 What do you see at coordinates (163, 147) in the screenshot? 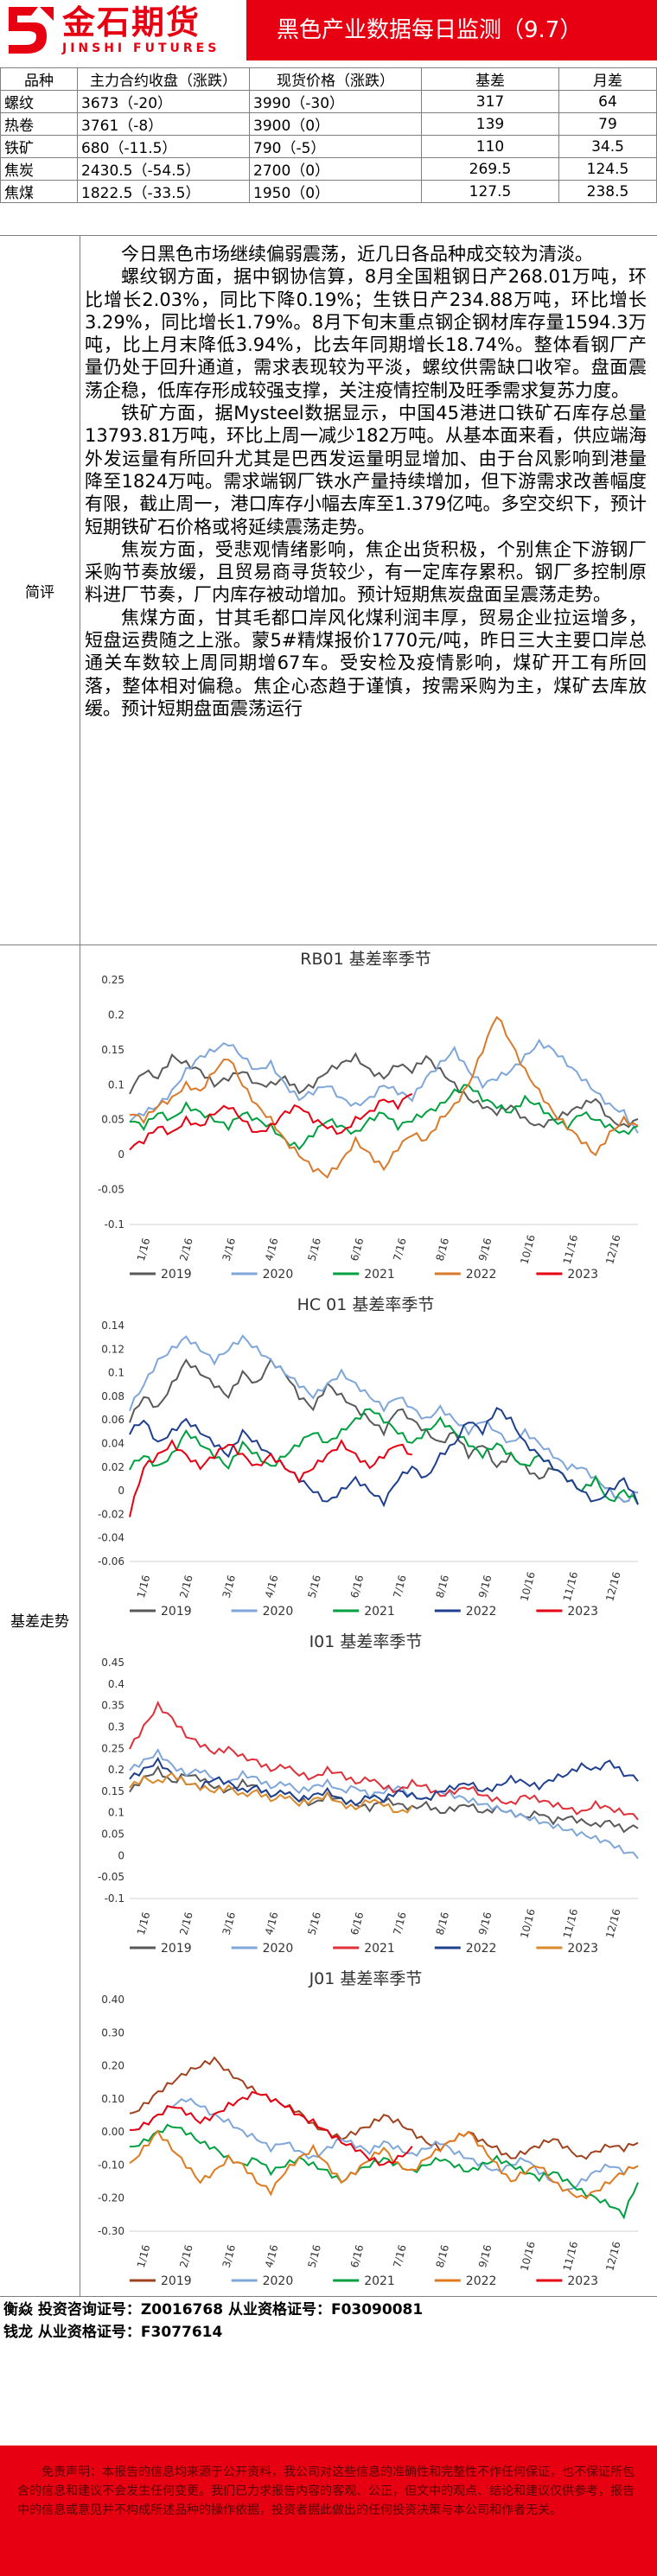
I see `futures-close: 680（-11.5）` at bounding box center [163, 147].